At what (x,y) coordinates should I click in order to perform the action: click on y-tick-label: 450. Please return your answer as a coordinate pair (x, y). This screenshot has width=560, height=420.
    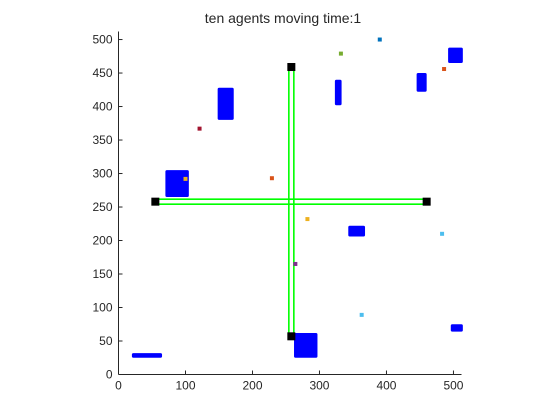
    Looking at the image, I should click on (102, 73).